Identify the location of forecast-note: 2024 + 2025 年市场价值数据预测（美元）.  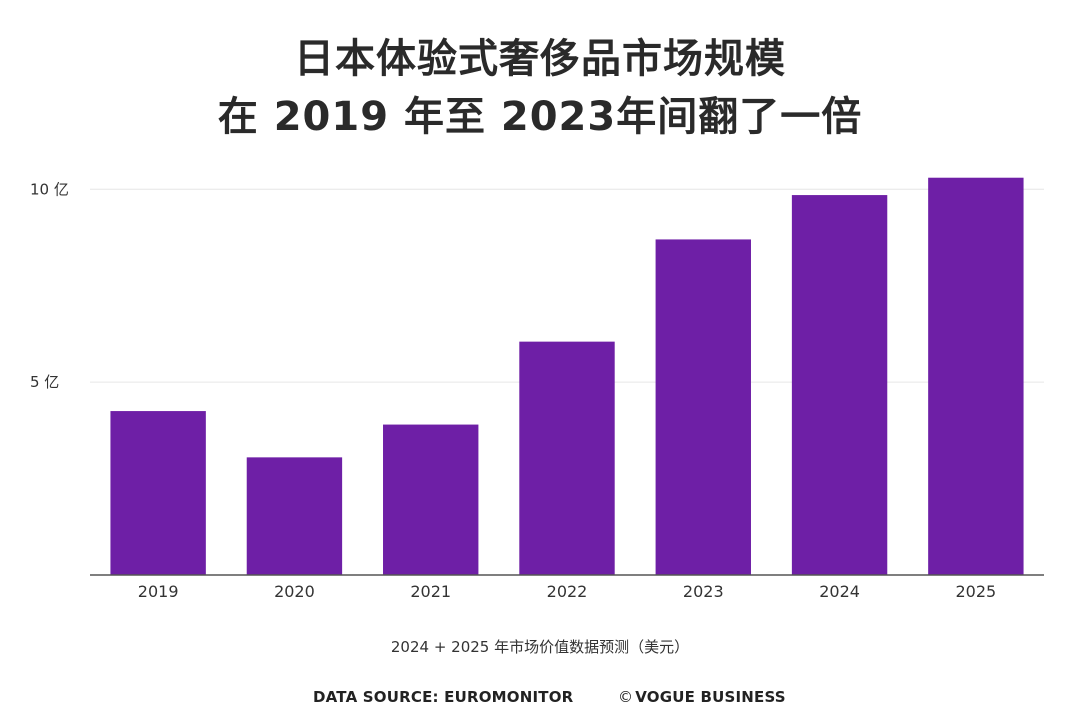
(540, 647).